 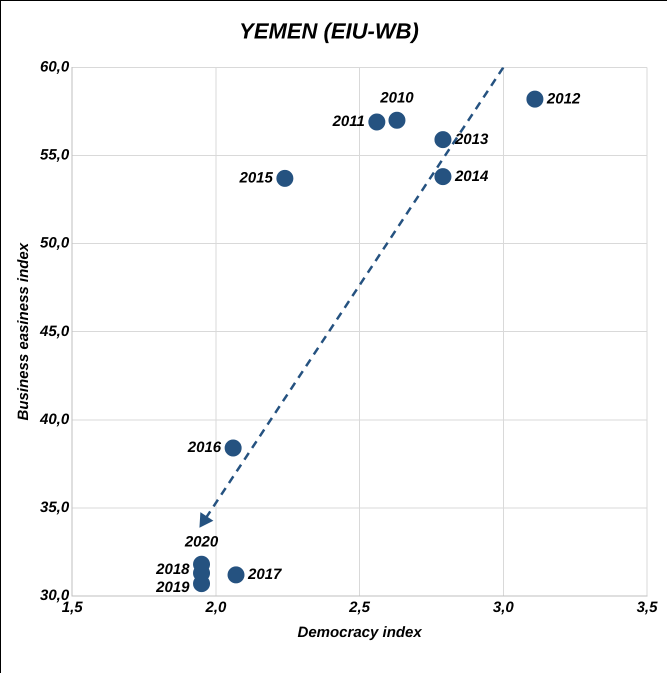 What do you see at coordinates (503, 607) in the screenshot?
I see `x-tick-label: 3,0` at bounding box center [503, 607].